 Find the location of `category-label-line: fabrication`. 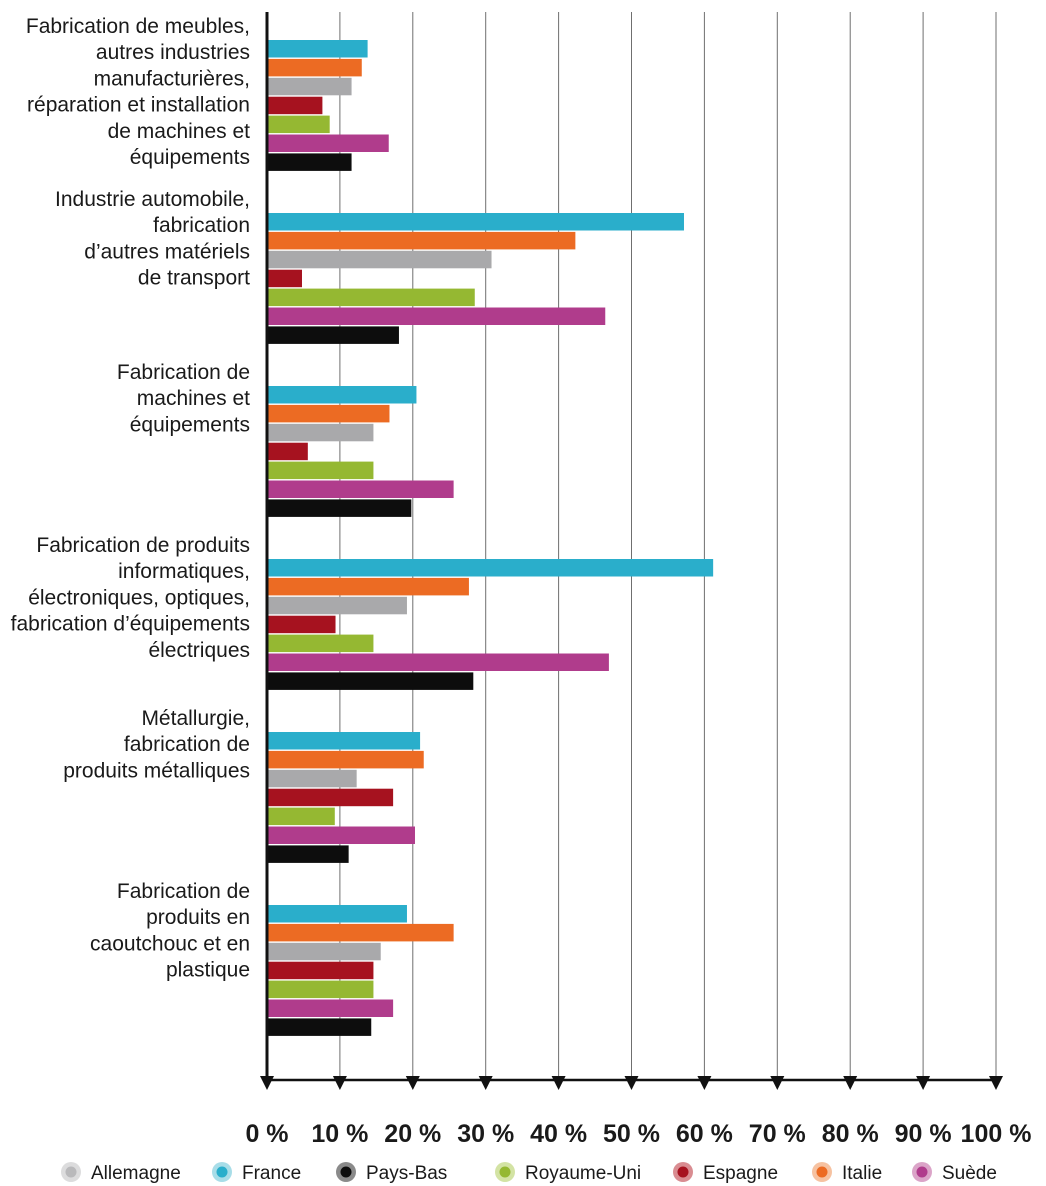

category-label-line: fabrication is located at coordinates (201, 225).